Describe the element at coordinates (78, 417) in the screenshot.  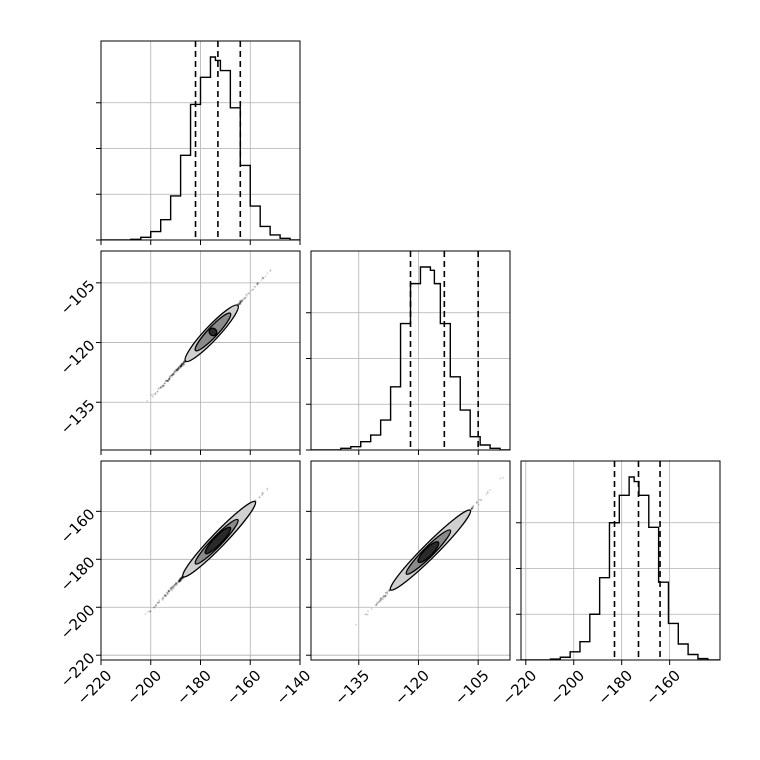
I see `y-tick-label: −135` at that location.